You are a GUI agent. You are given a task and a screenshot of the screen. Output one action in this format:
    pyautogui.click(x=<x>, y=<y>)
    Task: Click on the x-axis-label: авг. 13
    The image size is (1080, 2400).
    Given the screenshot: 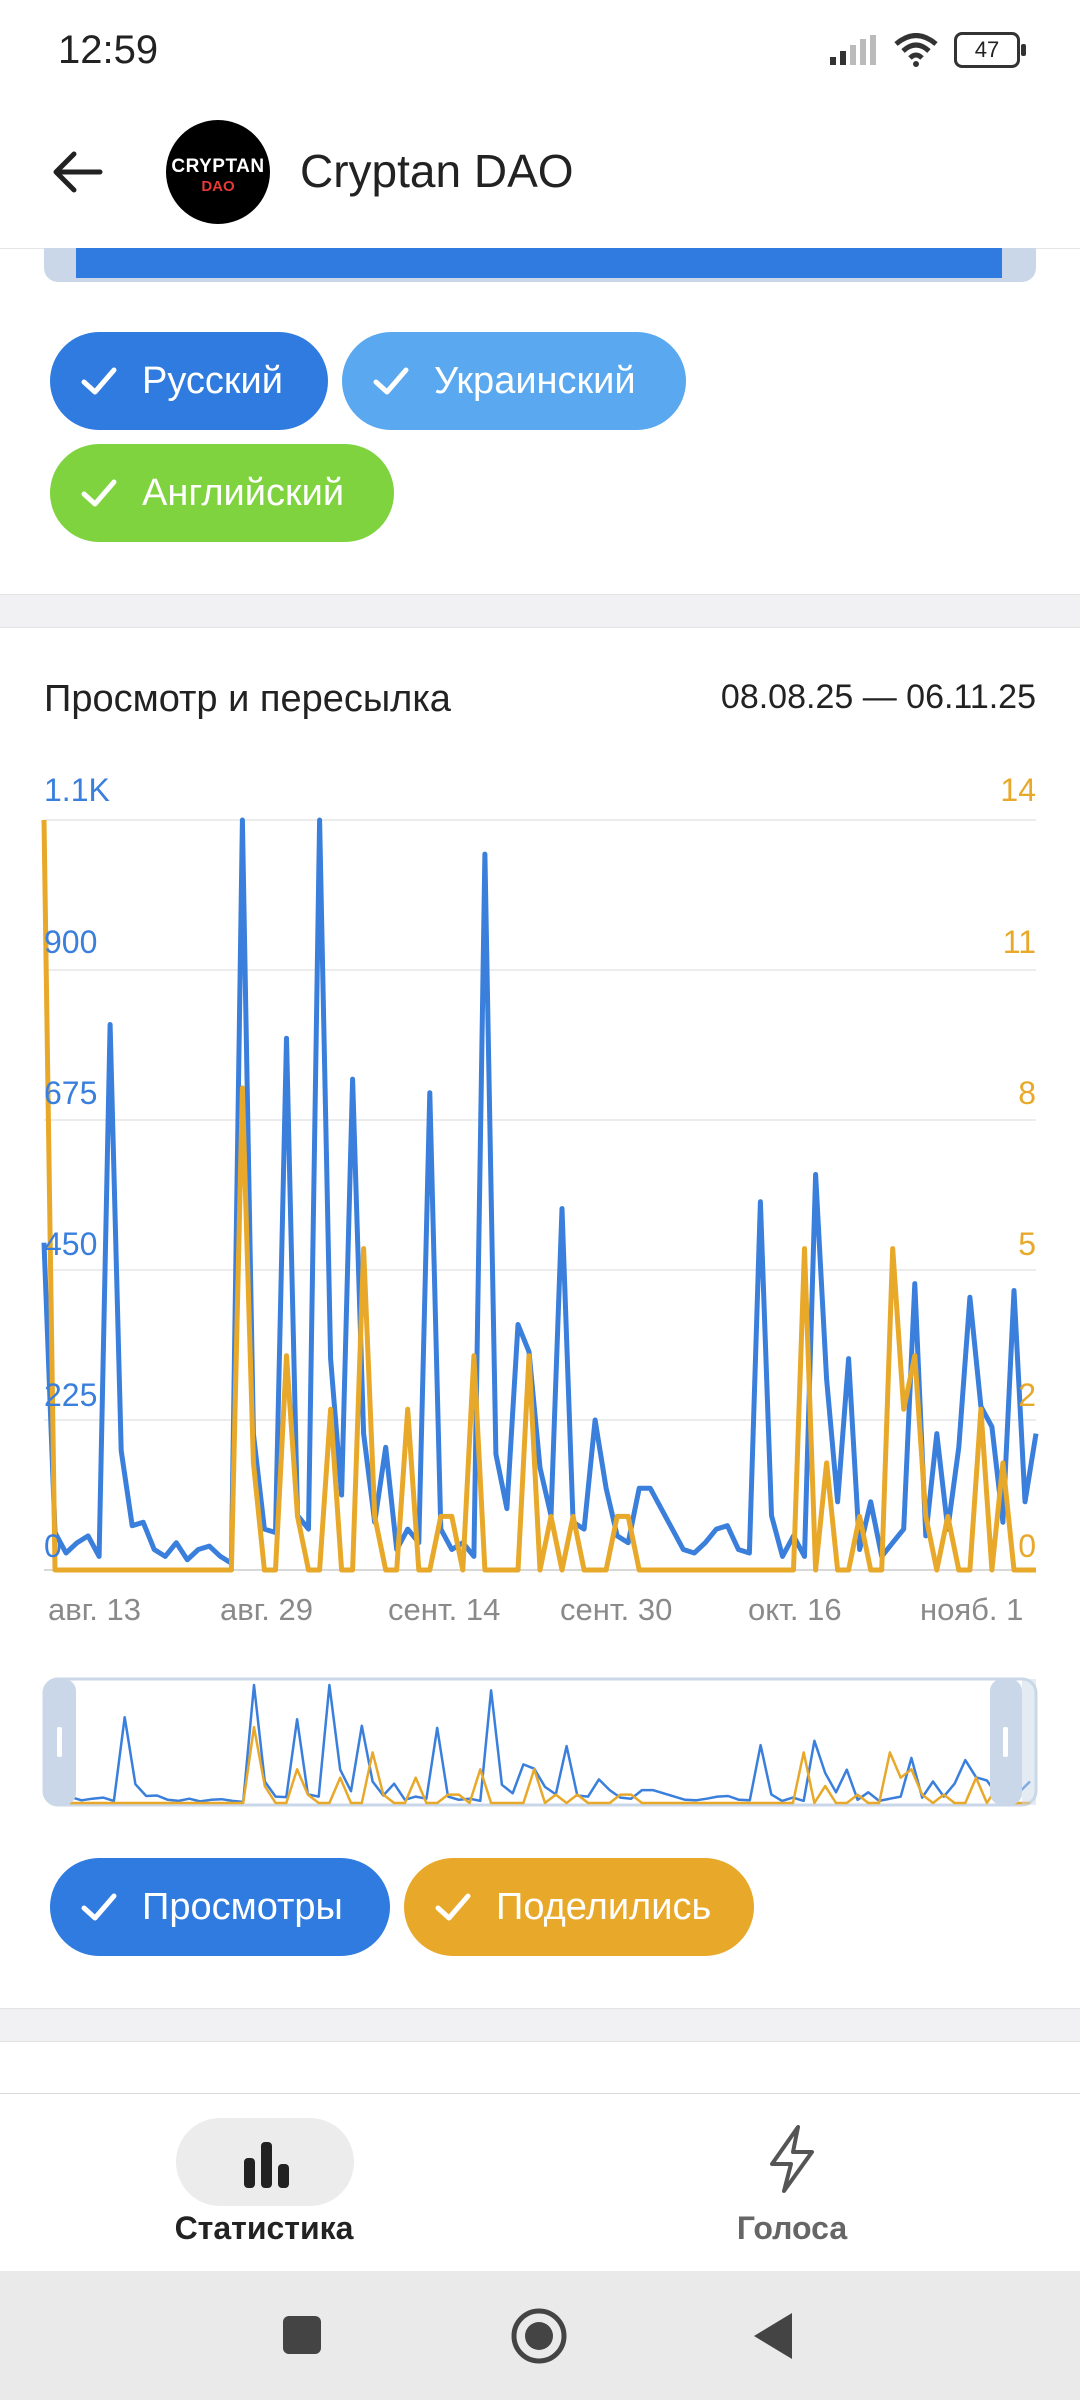 What is the action you would take?
    pyautogui.click(x=94, y=1609)
    